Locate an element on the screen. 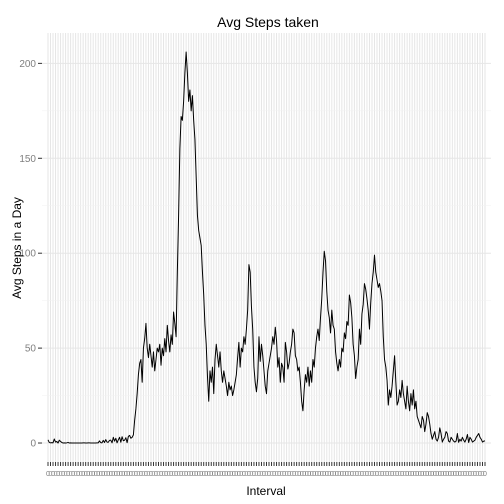  y-tick-label: 50 is located at coordinates (31, 349).